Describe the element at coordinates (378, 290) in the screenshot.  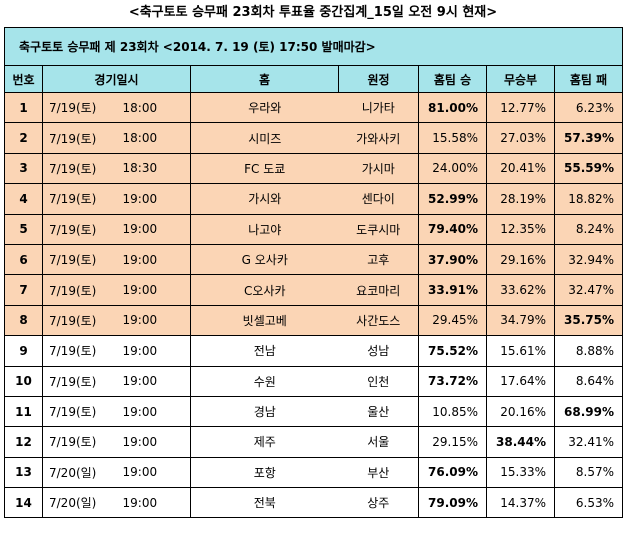
I see `away-team: 요코마리` at that location.